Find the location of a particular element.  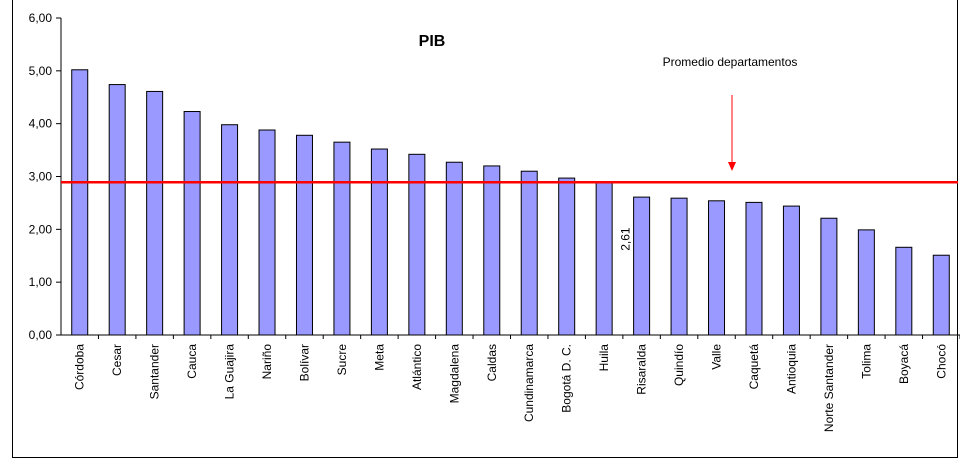

x-tick-label: Santander is located at coordinates (155, 371).